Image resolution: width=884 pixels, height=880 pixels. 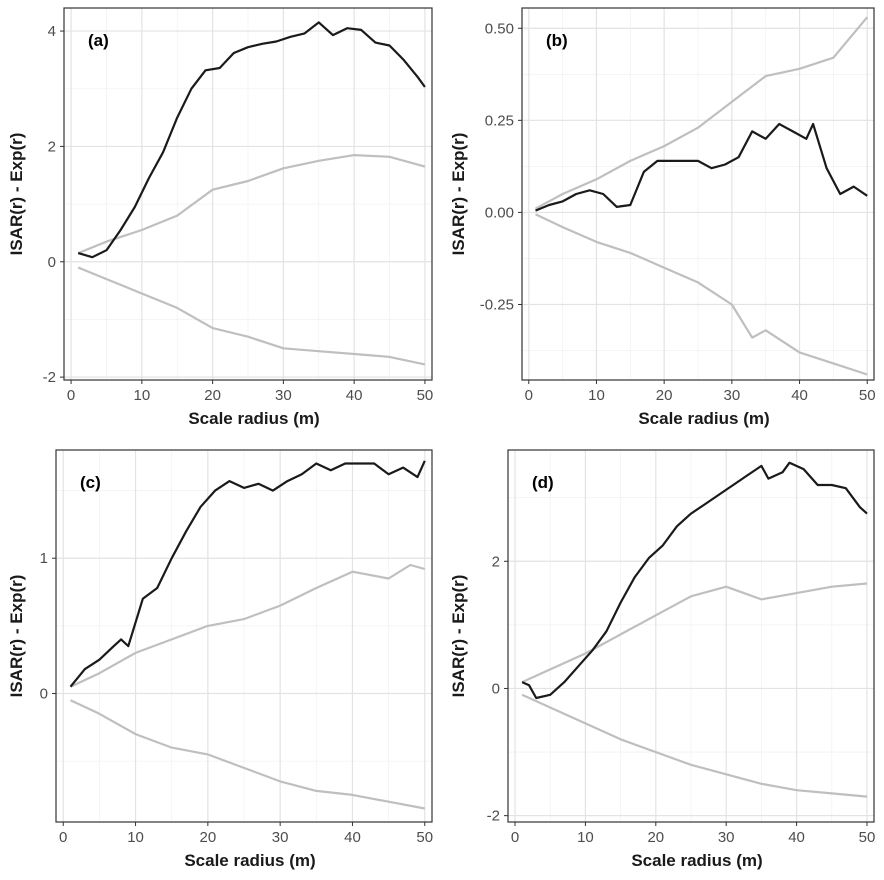 What do you see at coordinates (543, 482) in the screenshot?
I see `panel-label: (d)` at bounding box center [543, 482].